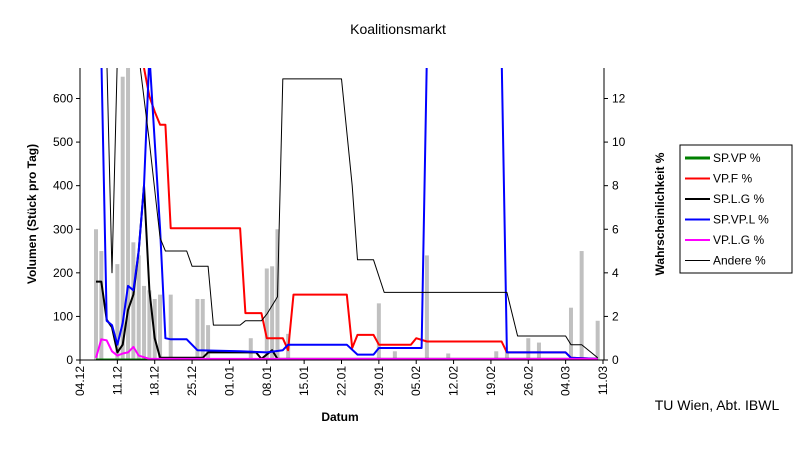 Image resolution: width=800 pixels, height=450 pixels. Describe the element at coordinates (63, 186) in the screenshot. I see `y-tick-label: 400` at that location.